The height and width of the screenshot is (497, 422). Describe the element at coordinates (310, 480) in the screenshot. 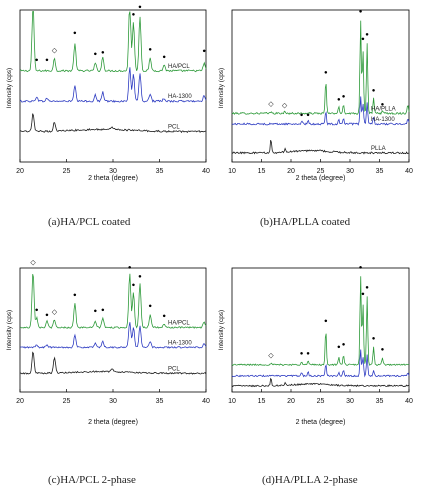

I see `caption-d: (d)HA/PLLA 2-phase` at that location.